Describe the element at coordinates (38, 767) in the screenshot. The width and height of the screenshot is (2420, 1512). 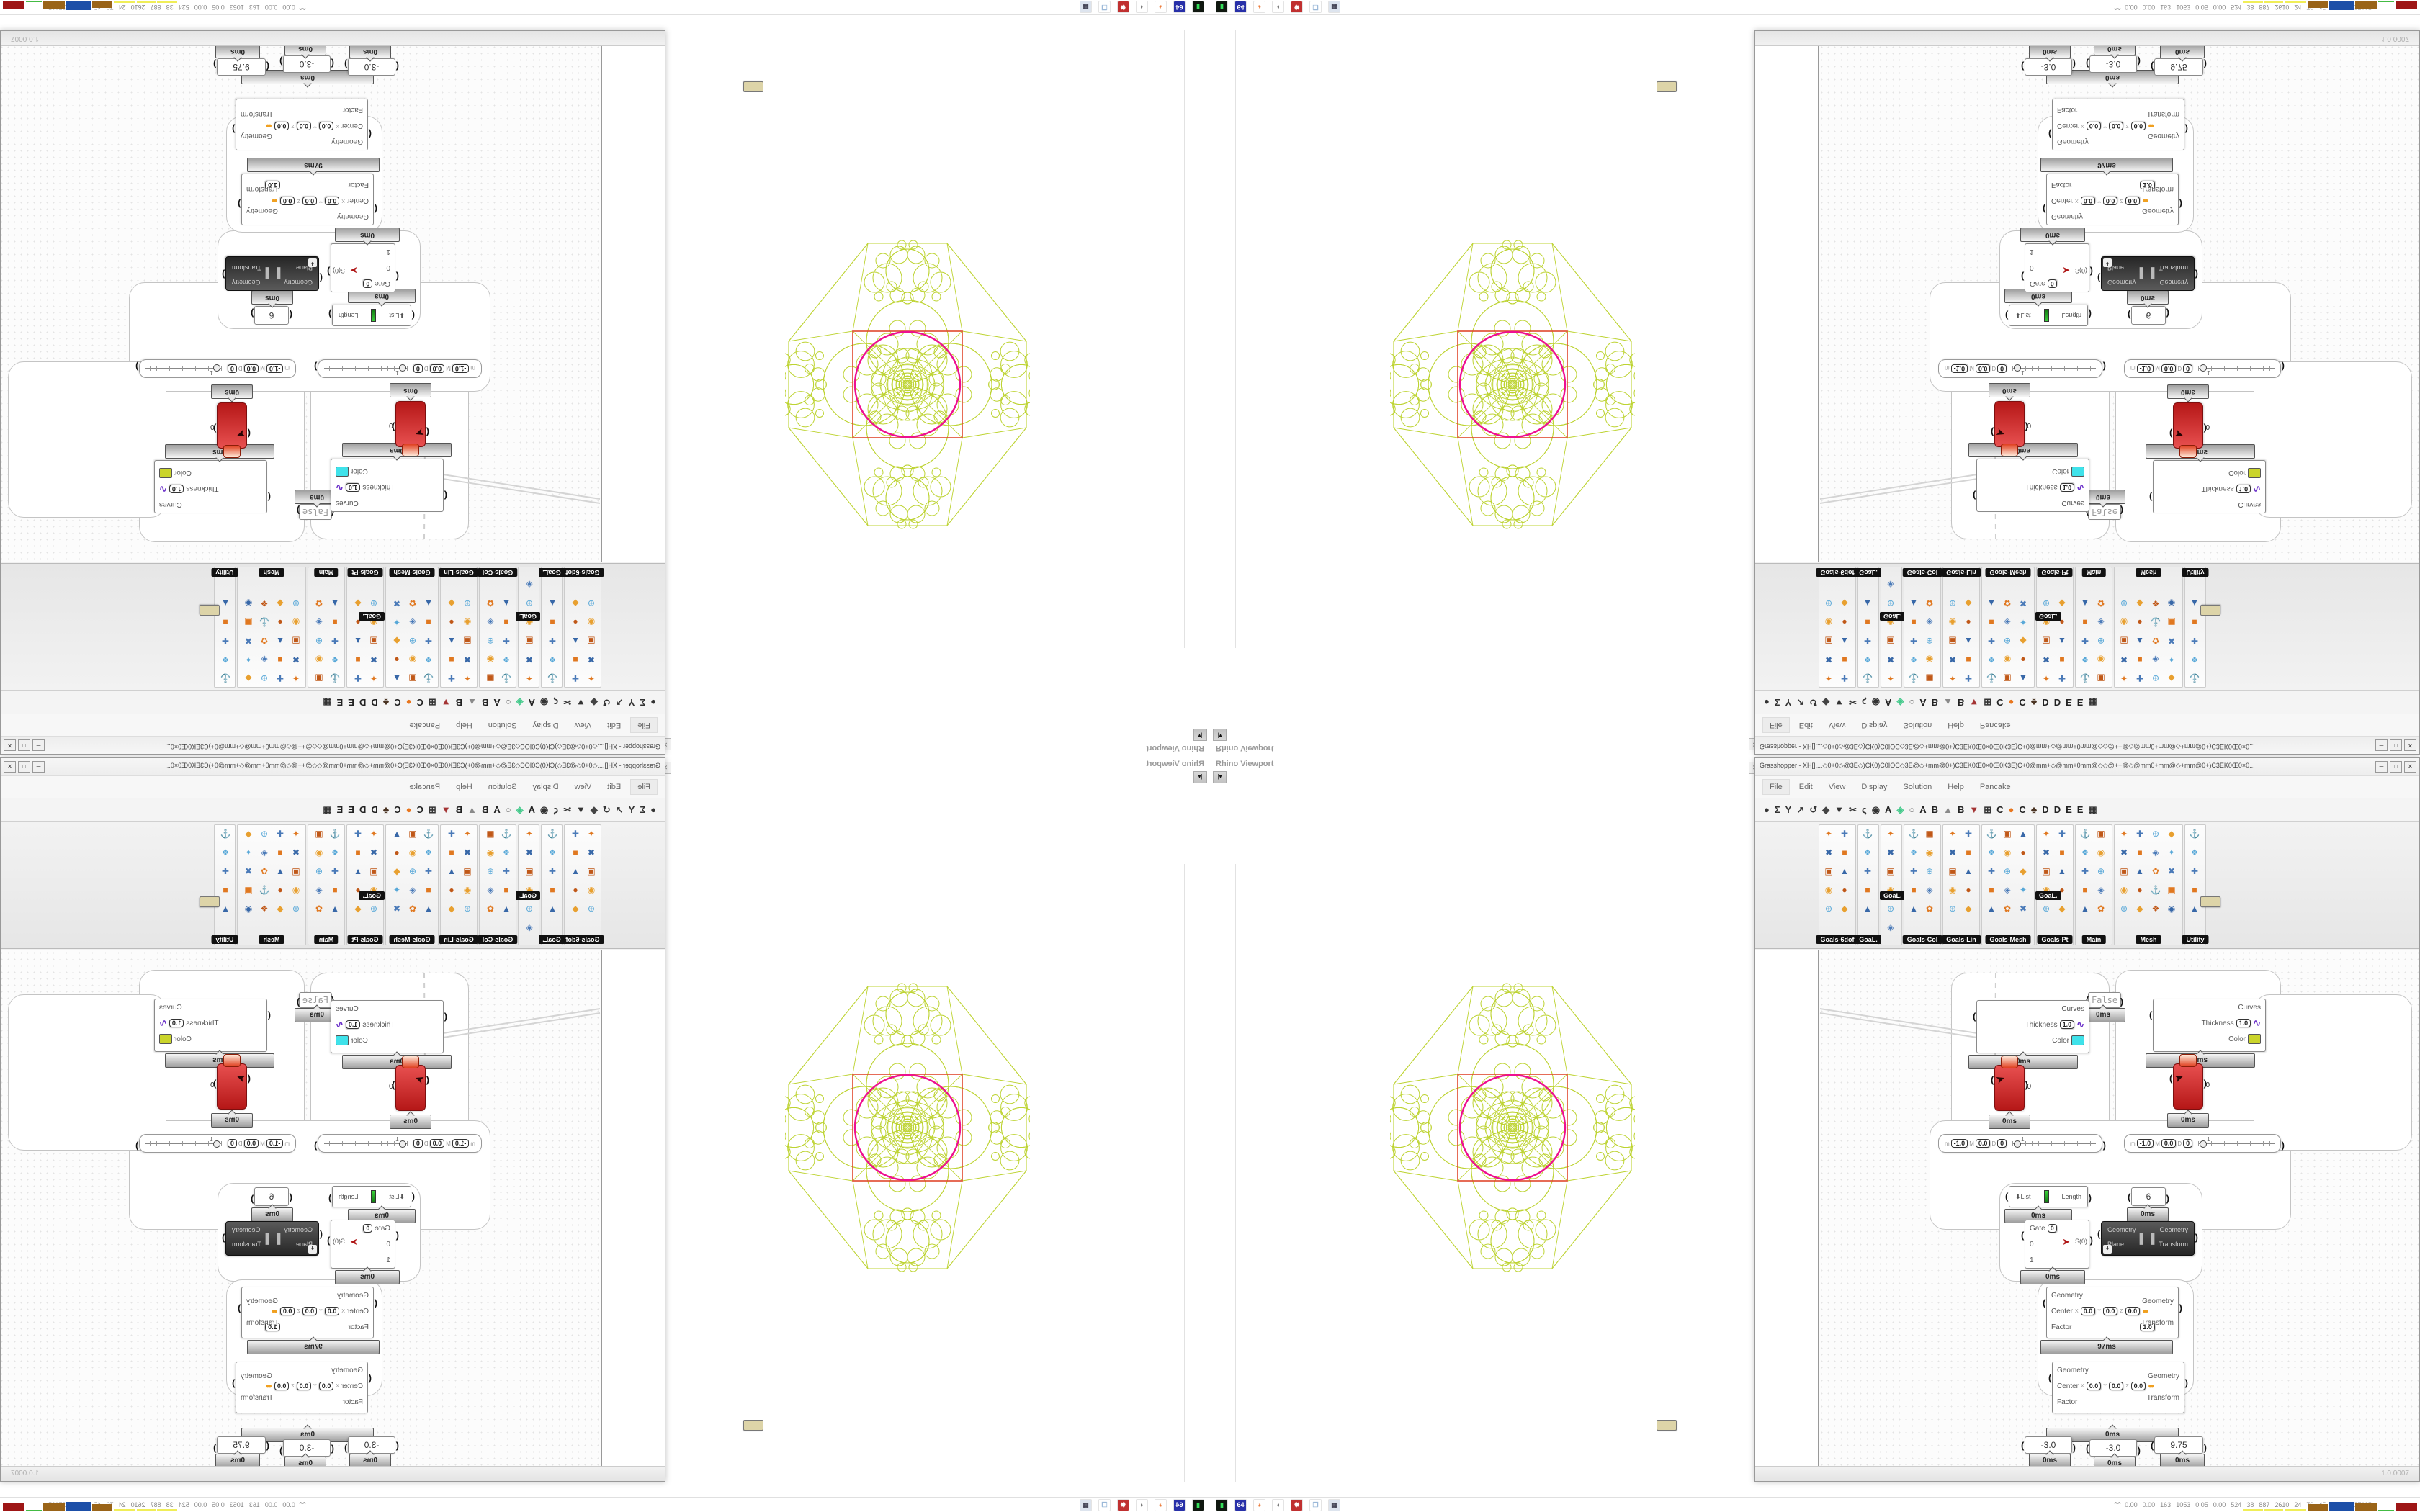
I see `minimize-button: ─` at that location.